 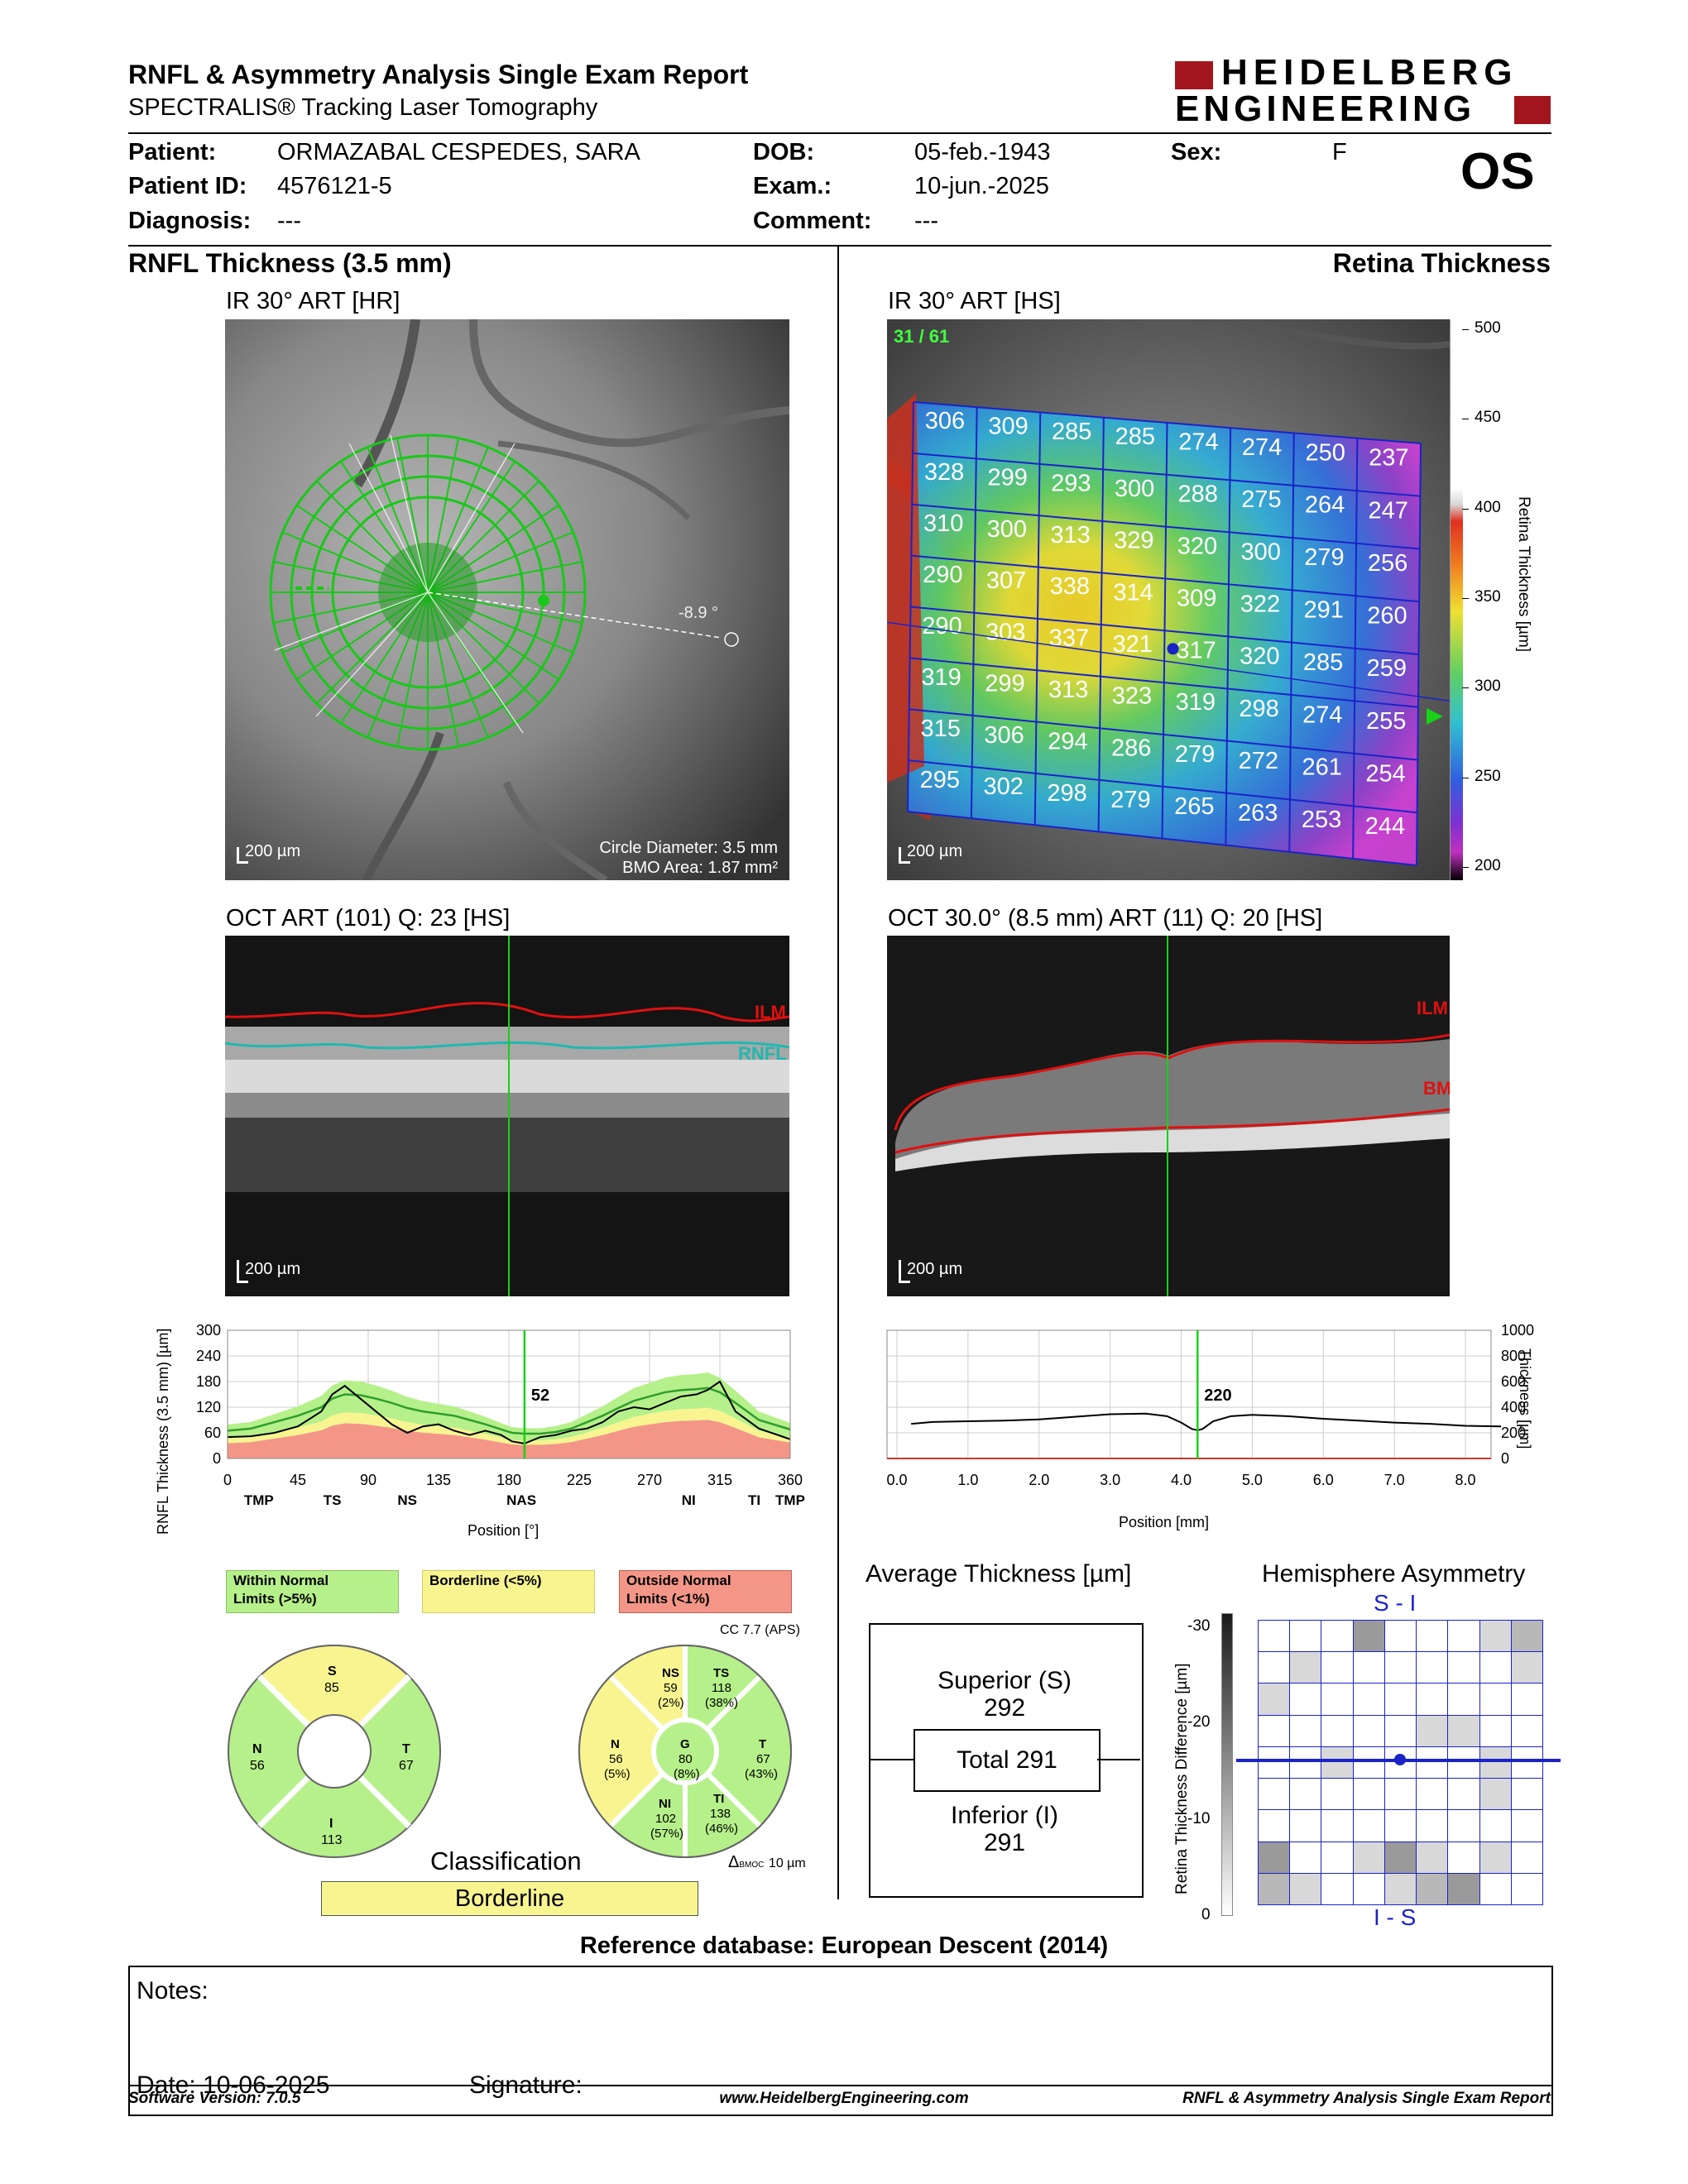 I want to click on y-tick-label: 180, so click(x=208, y=1381).